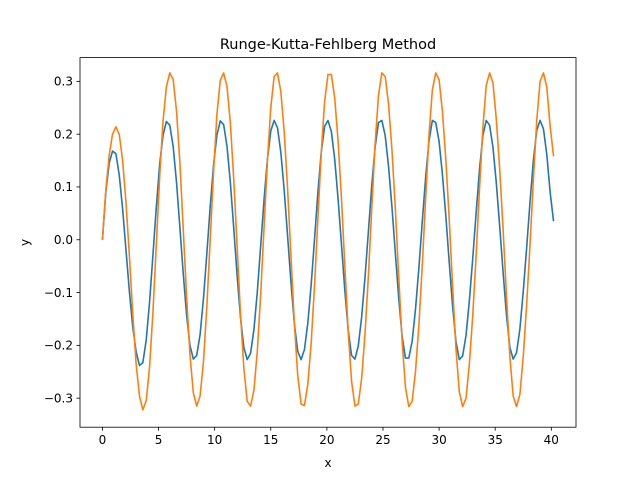 The height and width of the screenshot is (480, 640). What do you see at coordinates (25, 242) in the screenshot?
I see `y-axis-label: y` at bounding box center [25, 242].